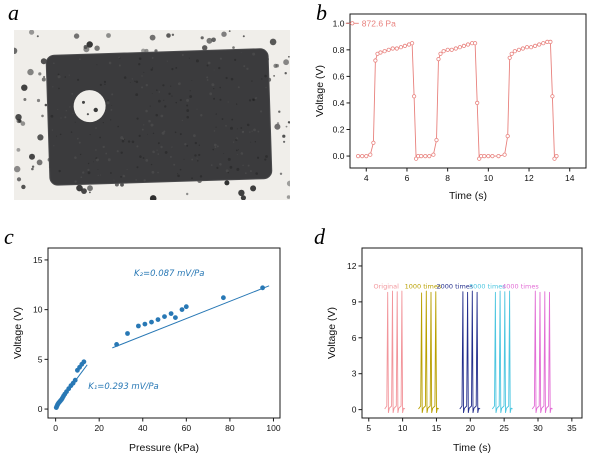 The height and width of the screenshot is (462, 600). Describe the element at coordinates (487, 287) in the screenshot. I see `chart-d-annotation-3: 3000 times` at that location.